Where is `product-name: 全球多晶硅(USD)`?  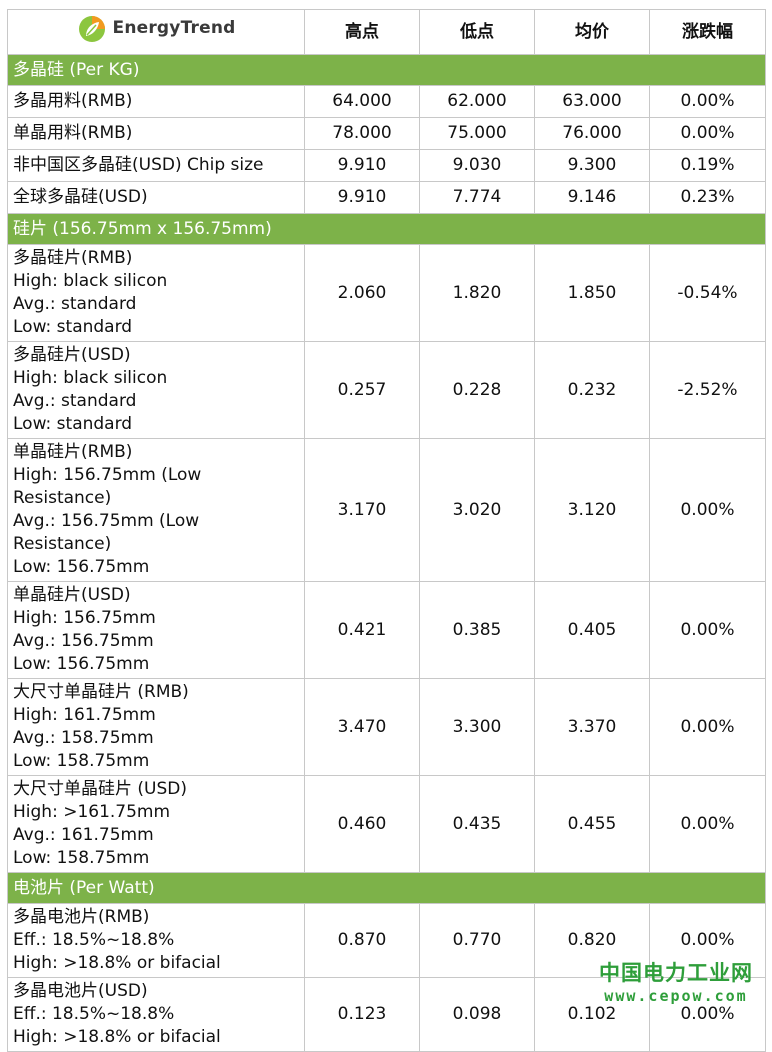
product-name: 全球多晶硅(USD) is located at coordinates (80, 197).